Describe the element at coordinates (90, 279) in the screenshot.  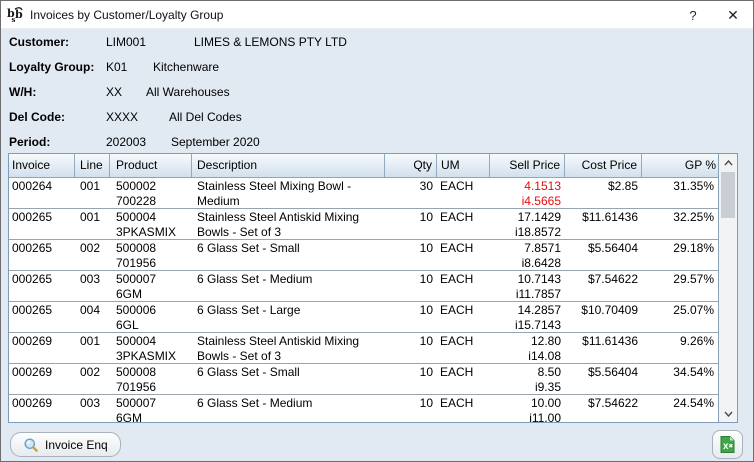
I see `cell-line: 003` at that location.